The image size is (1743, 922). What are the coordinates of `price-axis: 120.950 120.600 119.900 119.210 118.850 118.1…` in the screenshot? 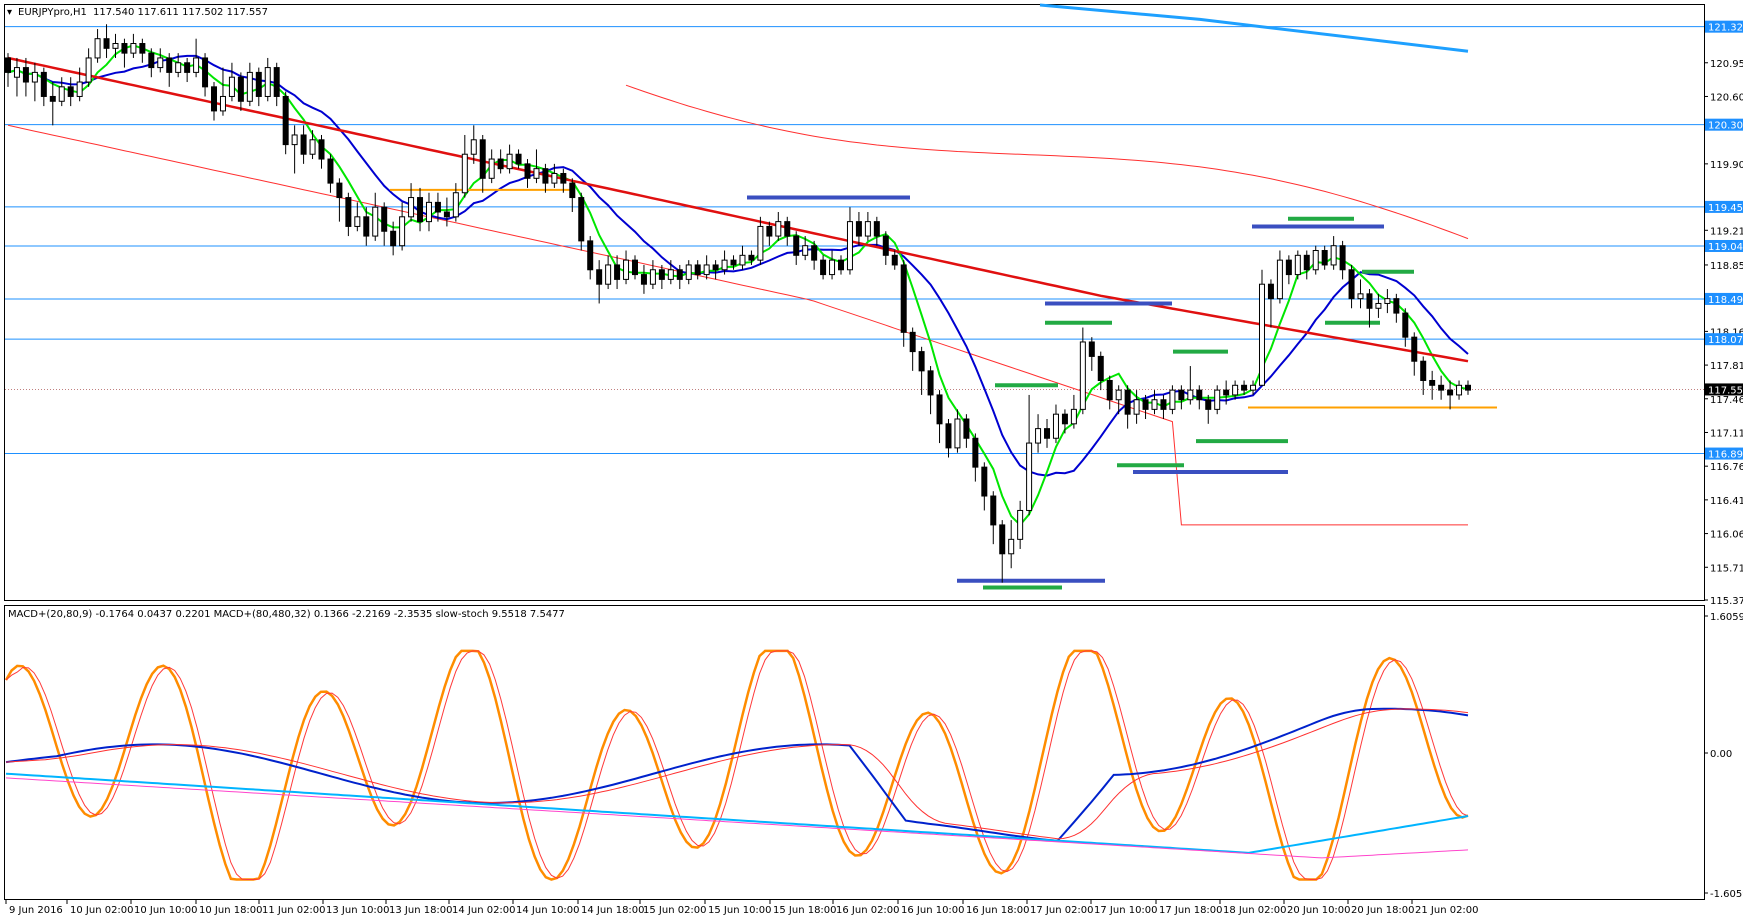 It's located at (1723, 313).